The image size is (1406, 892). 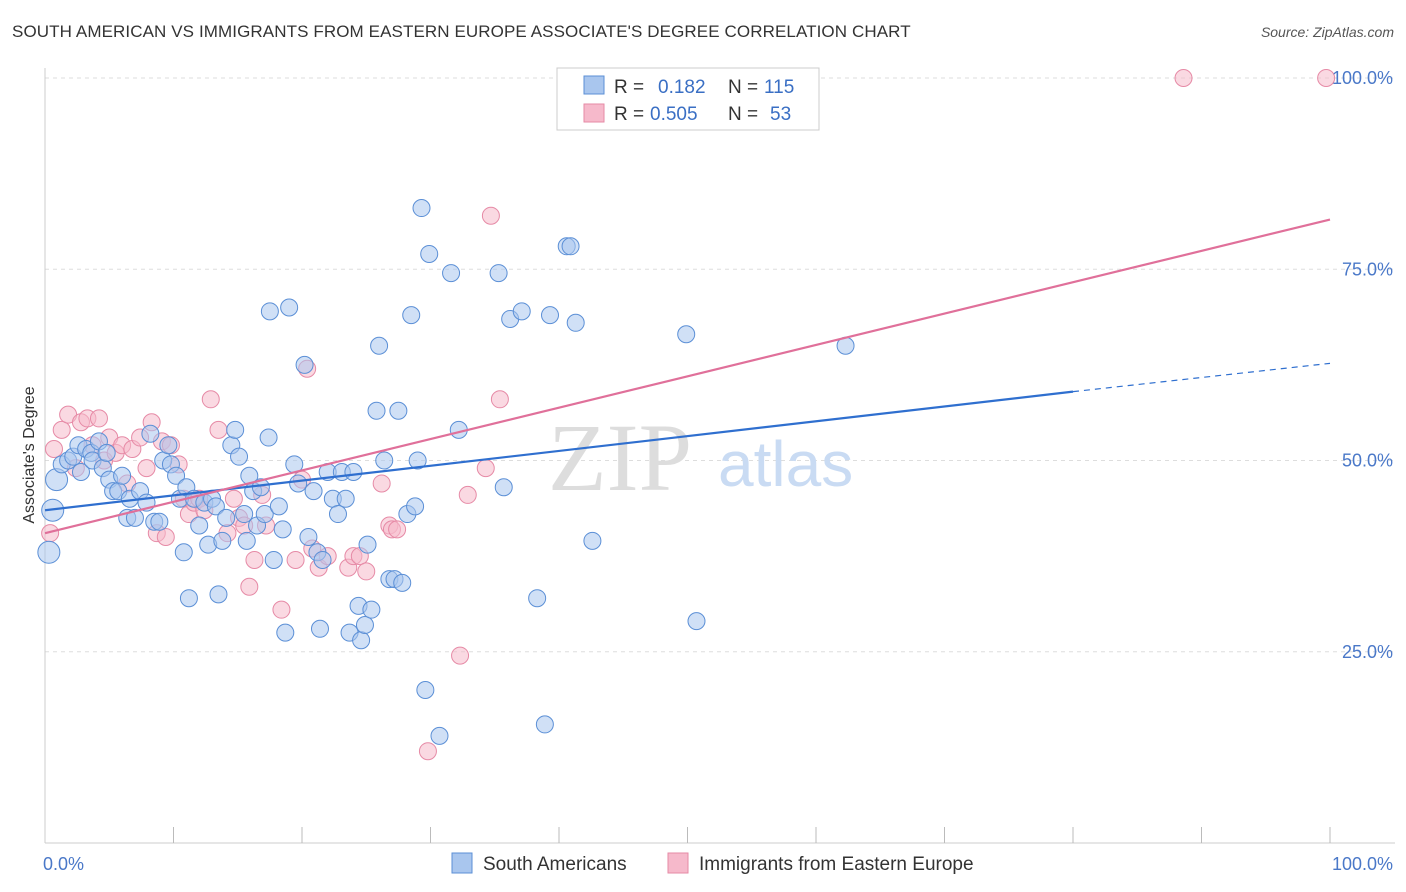 What do you see at coordinates (462, 863) in the screenshot?
I see `legend-swatch-south-americans` at bounding box center [462, 863].